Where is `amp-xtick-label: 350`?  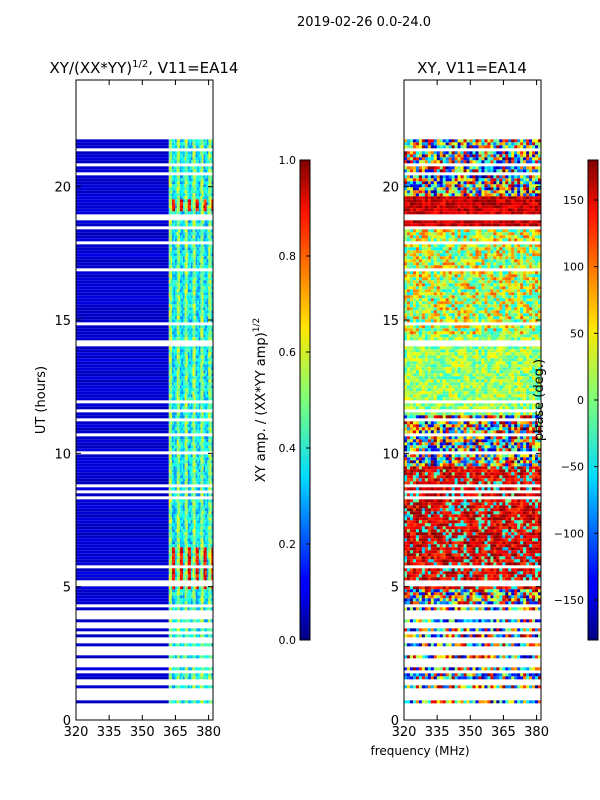
amp-xtick-label: 350 is located at coordinates (142, 732).